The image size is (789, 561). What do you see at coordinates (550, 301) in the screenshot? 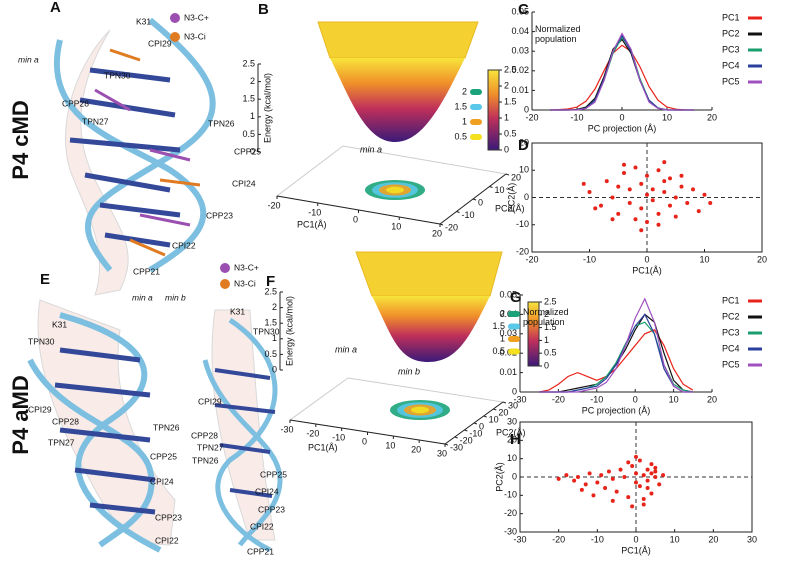
I see `colorbar-tick-label: 2.5` at bounding box center [550, 301].